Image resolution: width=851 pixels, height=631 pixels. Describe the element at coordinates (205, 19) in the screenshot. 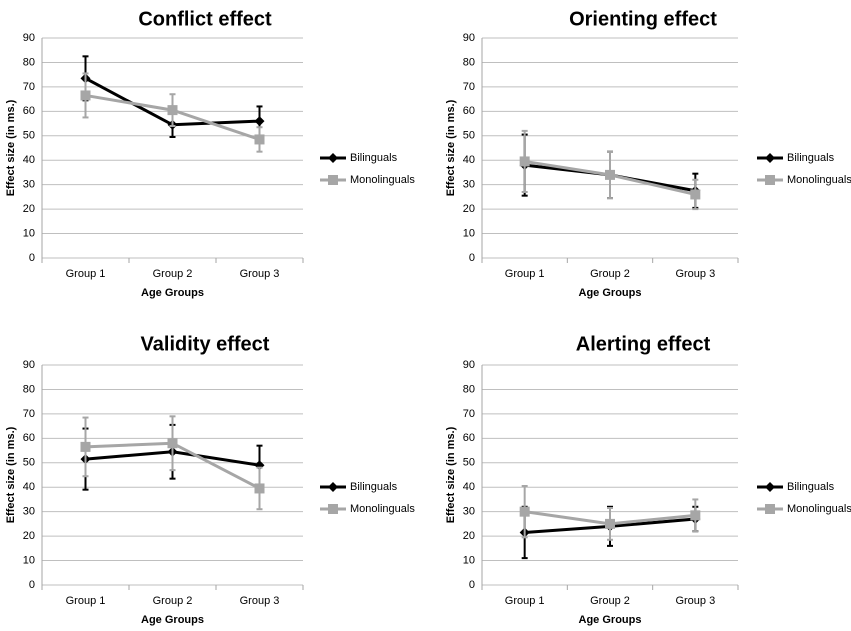

I see `chart-title: Conflict effect` at that location.